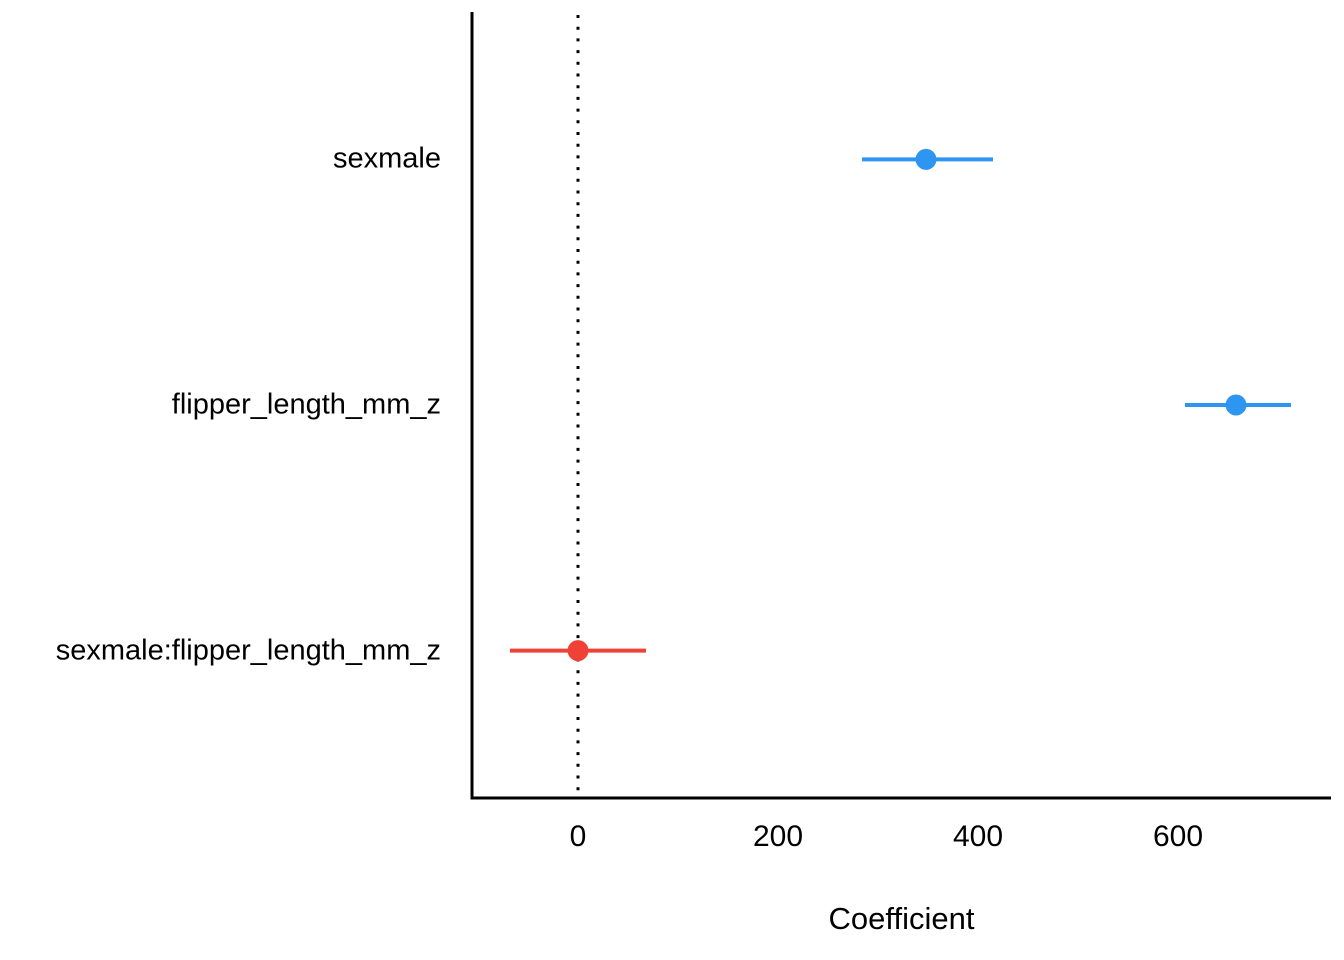 The height and width of the screenshot is (960, 1344). Describe the element at coordinates (578, 836) in the screenshot. I see `x-tick-label-0: 0` at that location.